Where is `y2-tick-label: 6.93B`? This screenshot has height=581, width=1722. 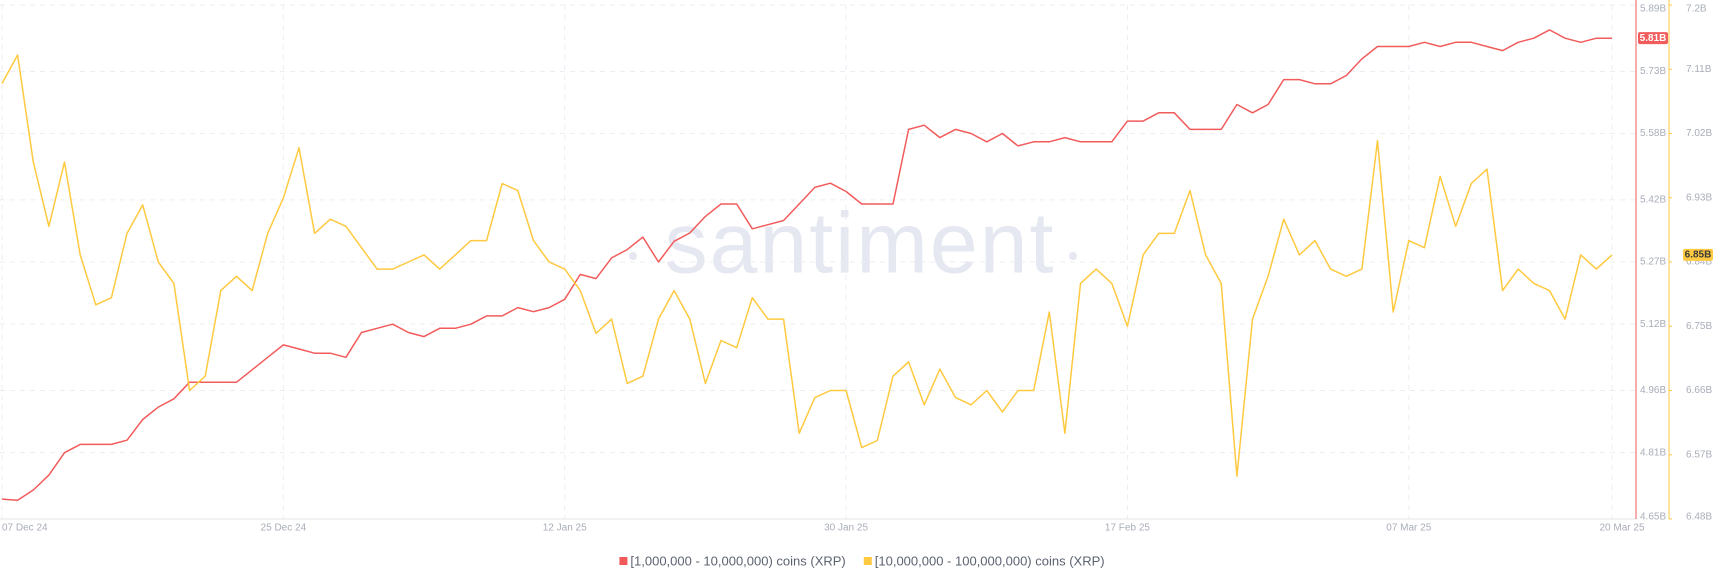 y2-tick-label: 6.93B is located at coordinates (1699, 197).